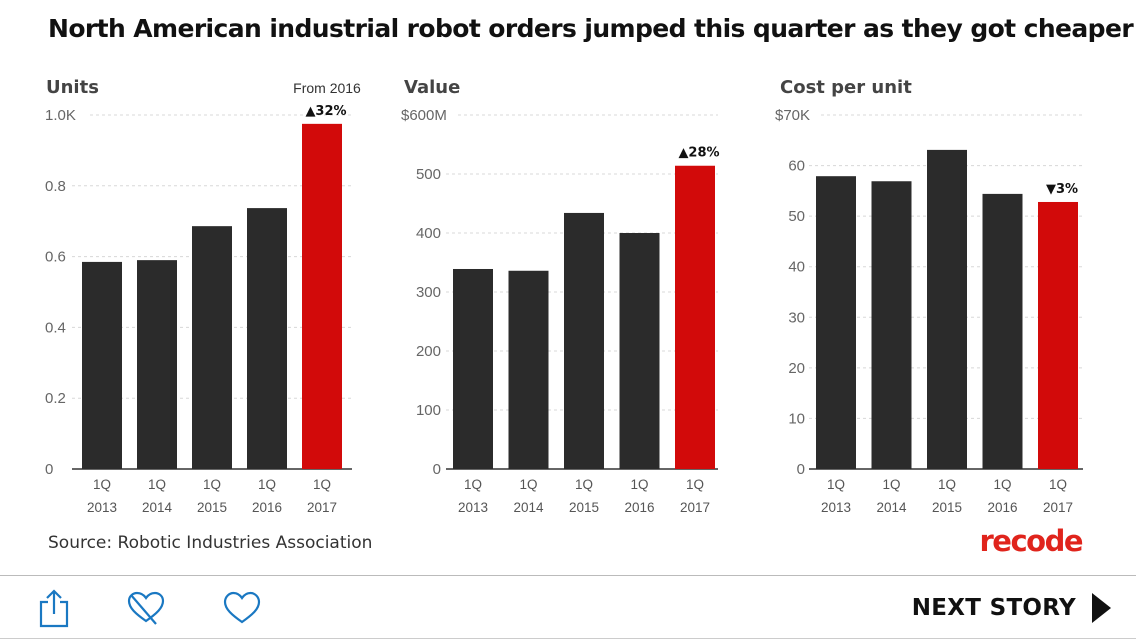 The image size is (1136, 640). I want to click on bottom-toolbar: NEXT STORY, so click(568, 607).